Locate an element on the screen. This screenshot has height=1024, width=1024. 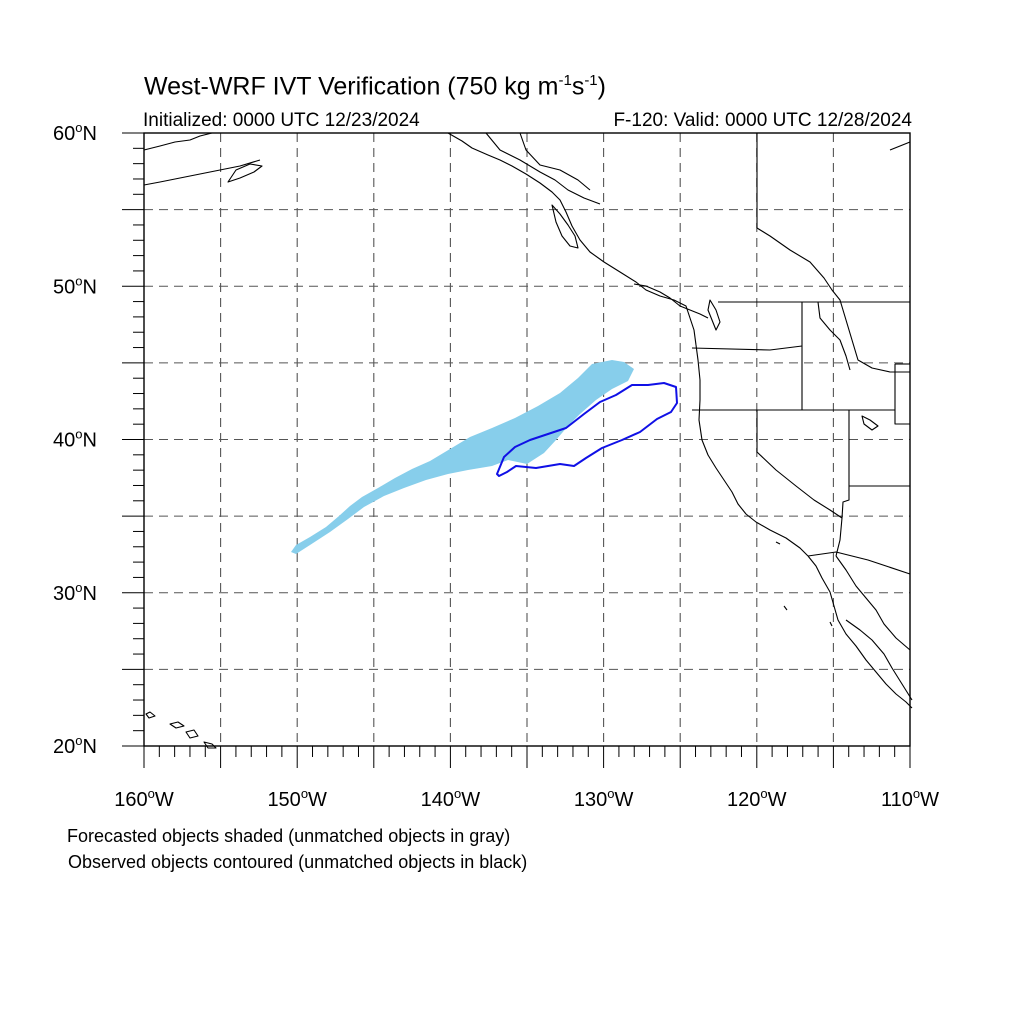
lat-label: 60oN is located at coordinates (75, 132).